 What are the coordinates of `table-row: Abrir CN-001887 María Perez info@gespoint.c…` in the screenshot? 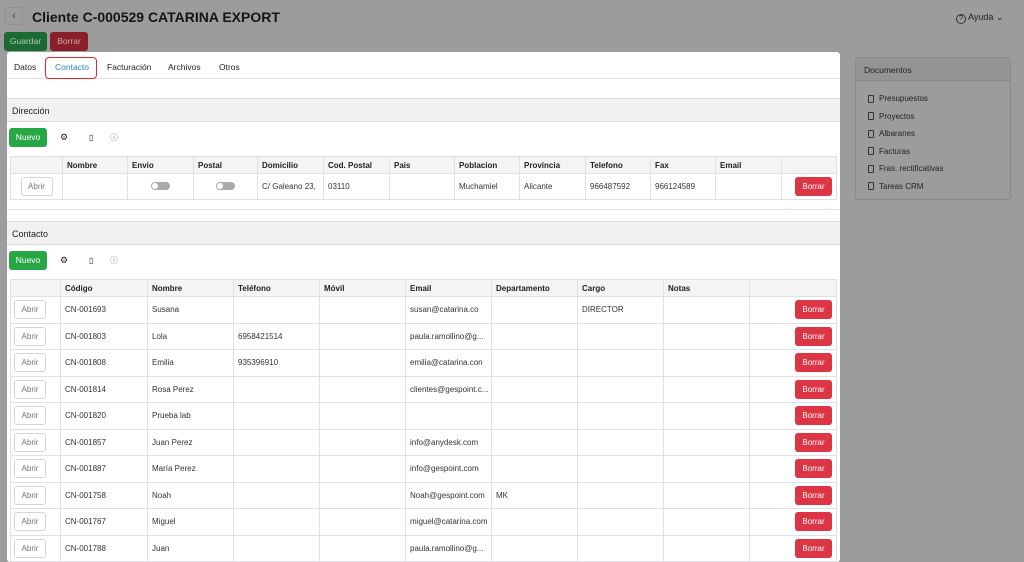 It's located at (423, 469).